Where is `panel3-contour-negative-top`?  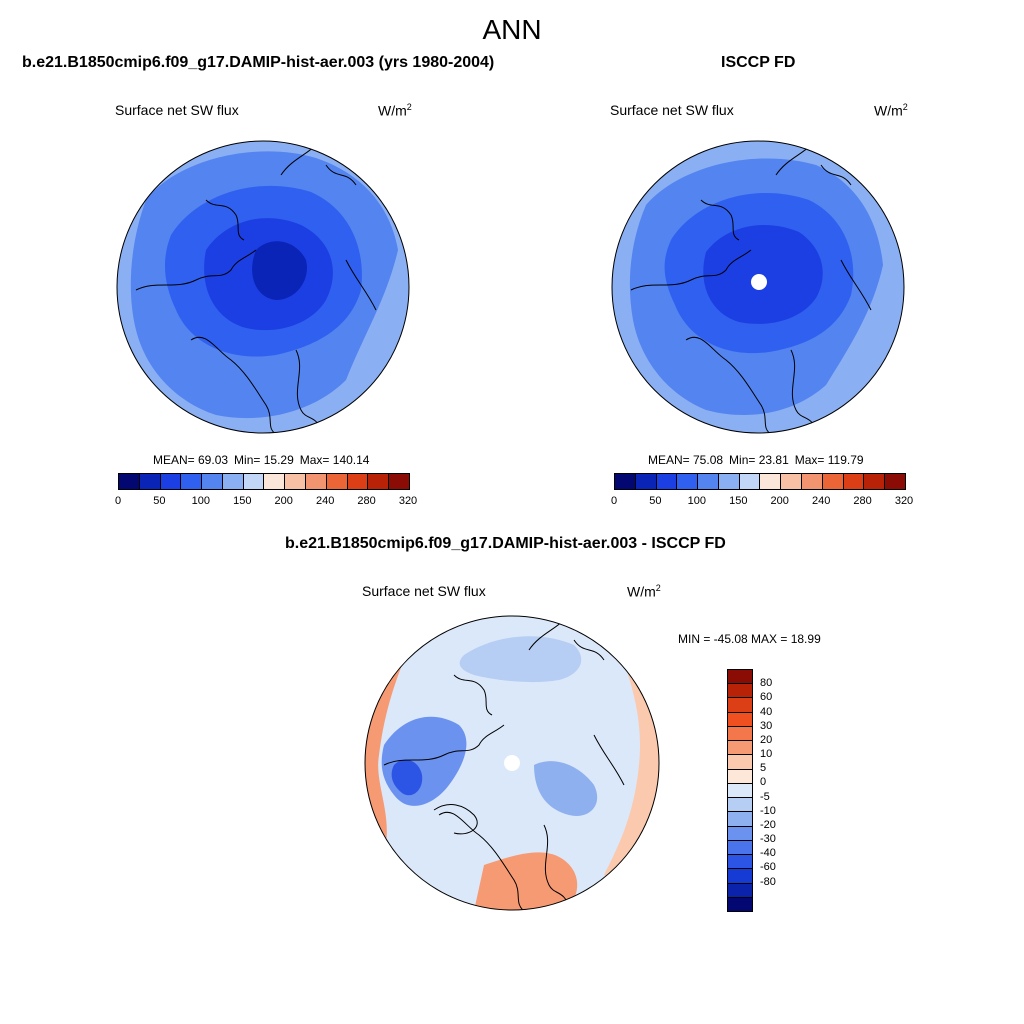 panel3-contour-negative-top is located at coordinates (520, 659).